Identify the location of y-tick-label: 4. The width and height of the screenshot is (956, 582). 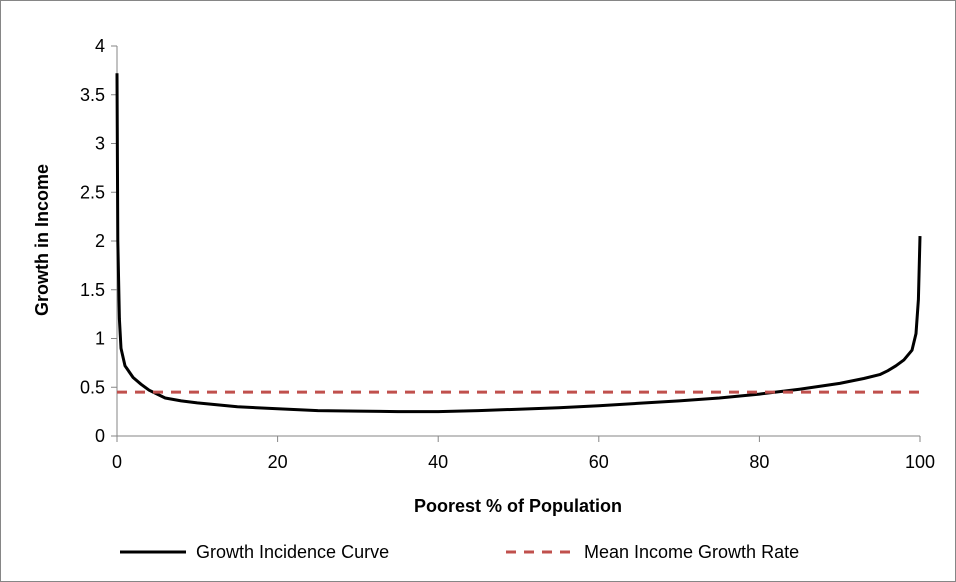
(100, 46).